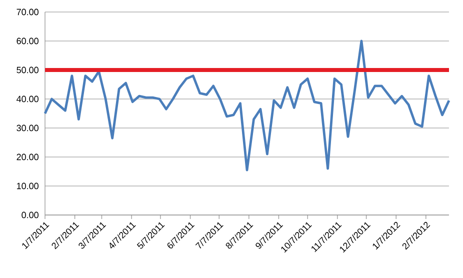  Describe the element at coordinates (30, 215) in the screenshot. I see `y-tick-label: 0.00` at that location.